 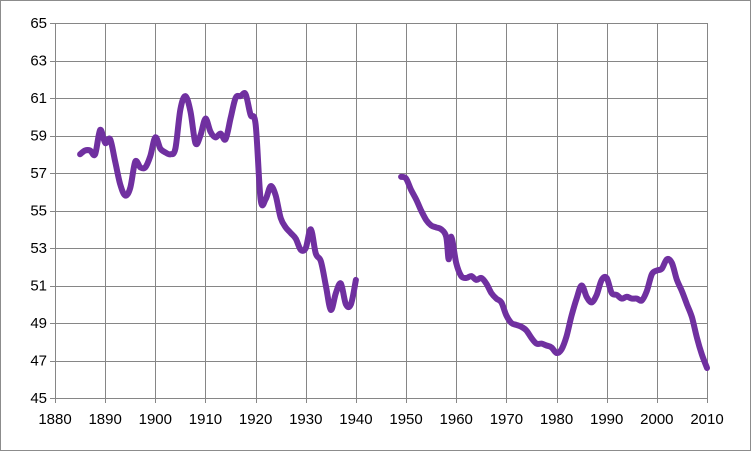 I want to click on x-tick-label: 1950, so click(x=405, y=419).